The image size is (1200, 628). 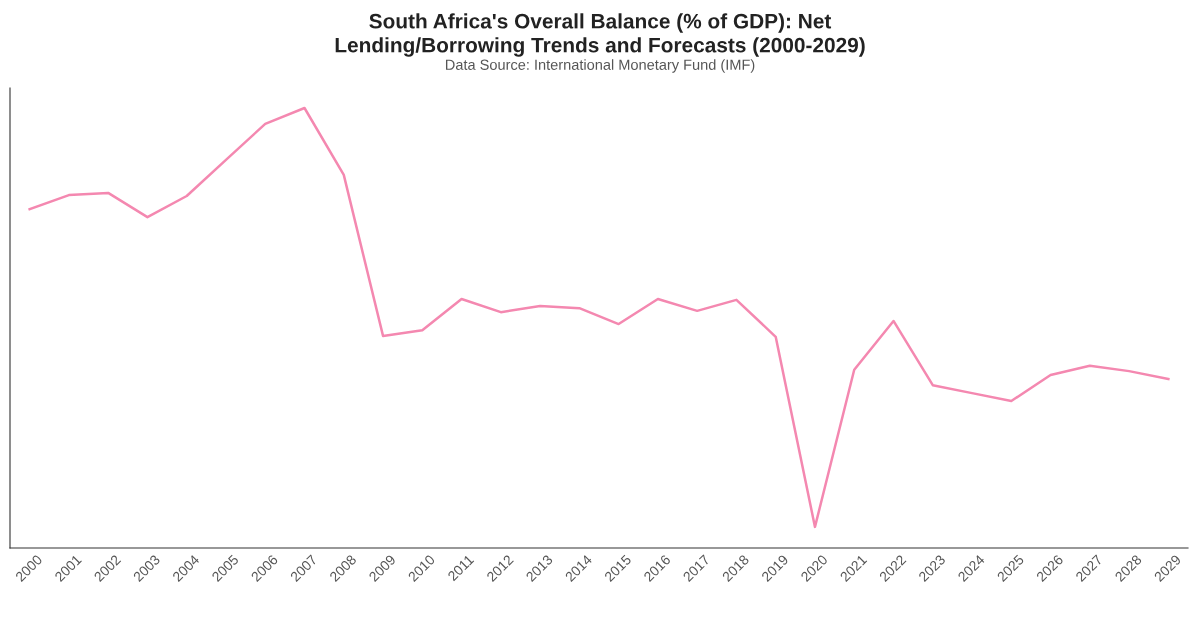 What do you see at coordinates (600, 35) in the screenshot?
I see `chart-title: South Africa's Overall Balance (% of GDP): Net Lending/Borrowing Trends and Forecasts (2000-2029)` at bounding box center [600, 35].